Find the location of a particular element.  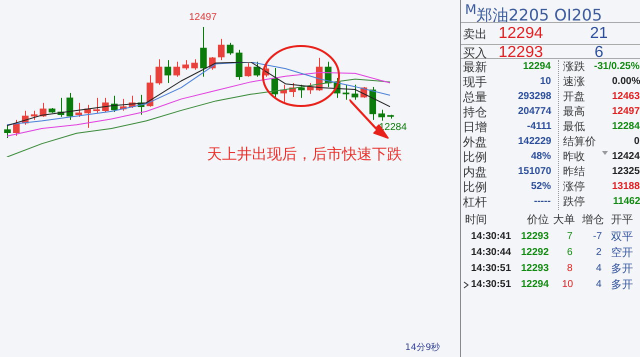

text: 买入 is located at coordinates (475, 53).